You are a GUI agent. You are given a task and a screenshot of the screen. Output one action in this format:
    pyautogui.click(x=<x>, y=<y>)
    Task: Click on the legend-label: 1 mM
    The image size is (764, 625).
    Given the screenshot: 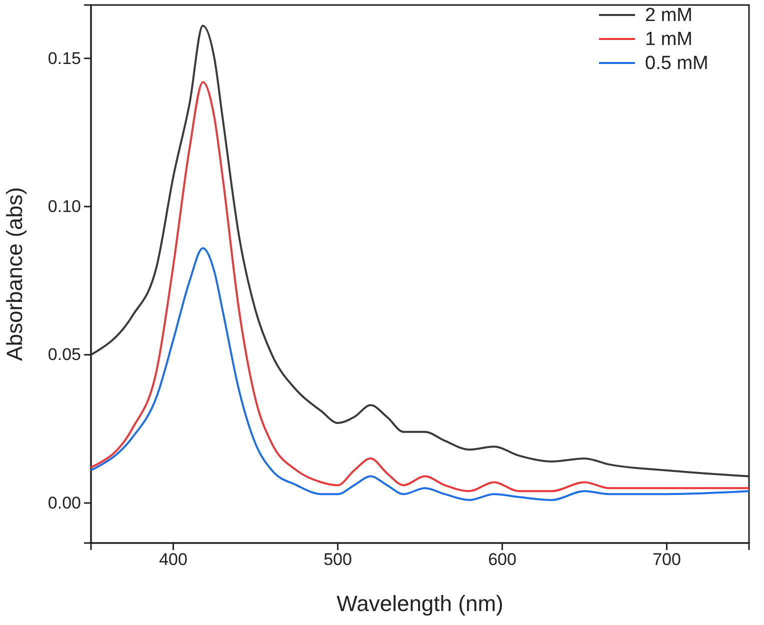 What is the action you would take?
    pyautogui.click(x=668, y=39)
    